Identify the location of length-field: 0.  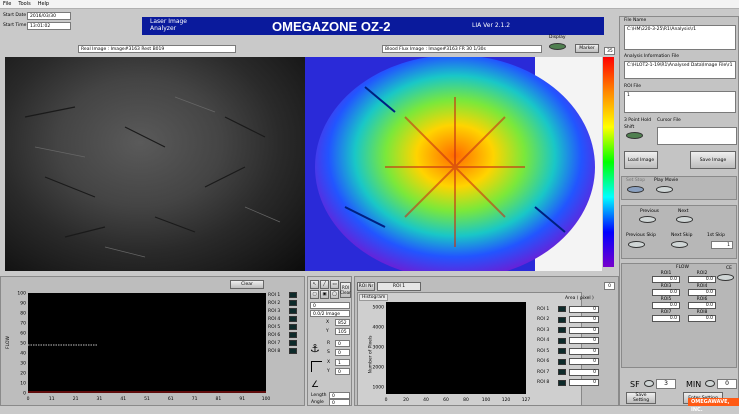
(339, 395).